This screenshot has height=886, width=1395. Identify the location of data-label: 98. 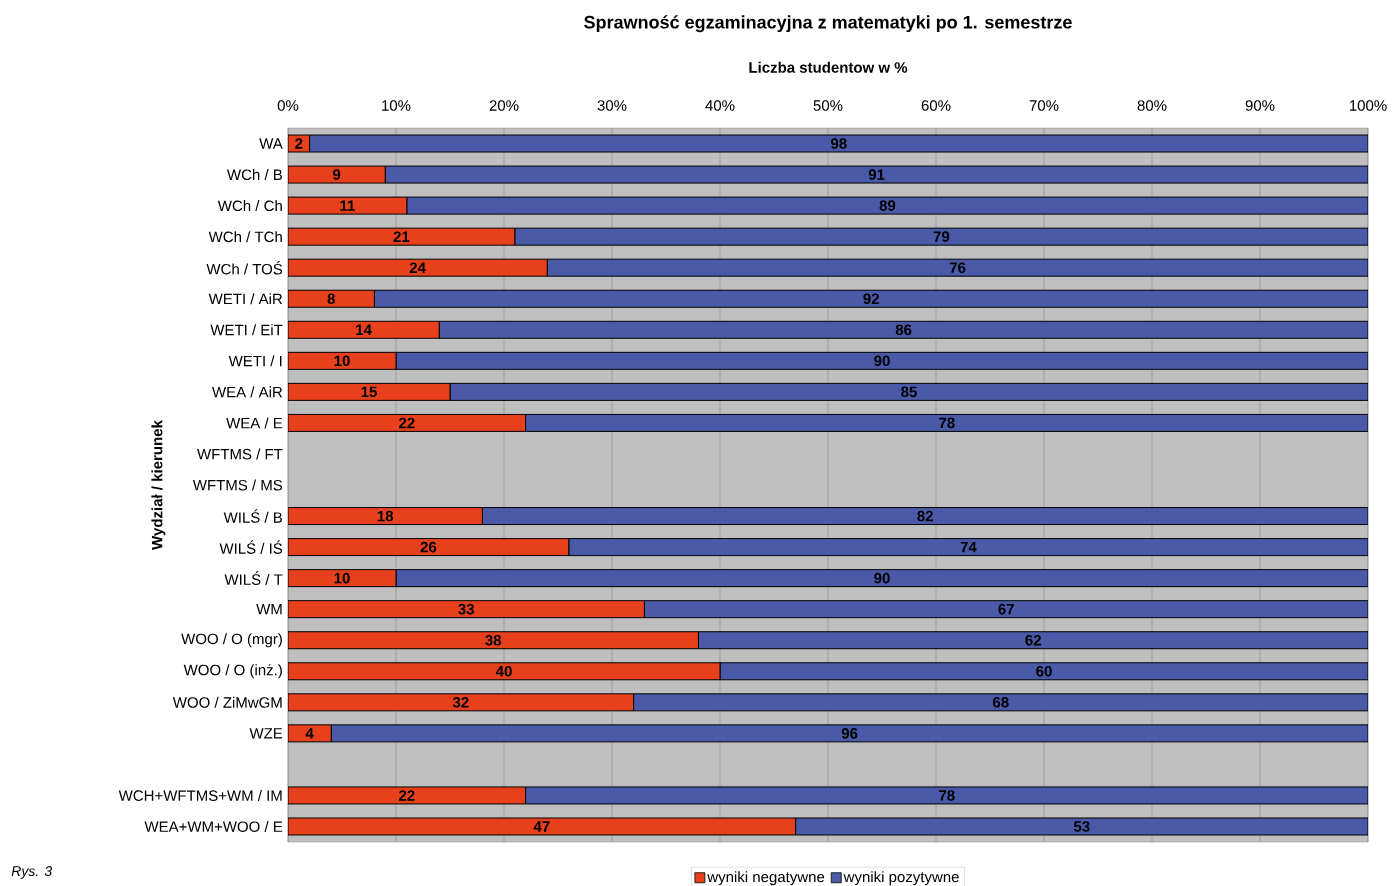
(838, 143).